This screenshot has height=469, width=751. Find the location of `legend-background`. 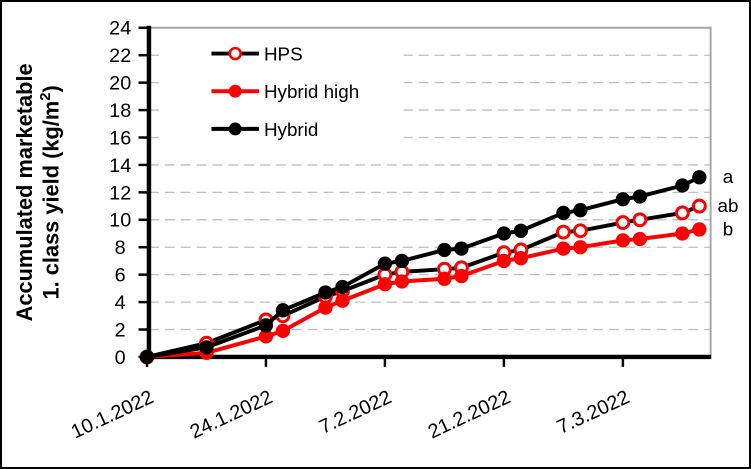

legend-background is located at coordinates (281, 91).